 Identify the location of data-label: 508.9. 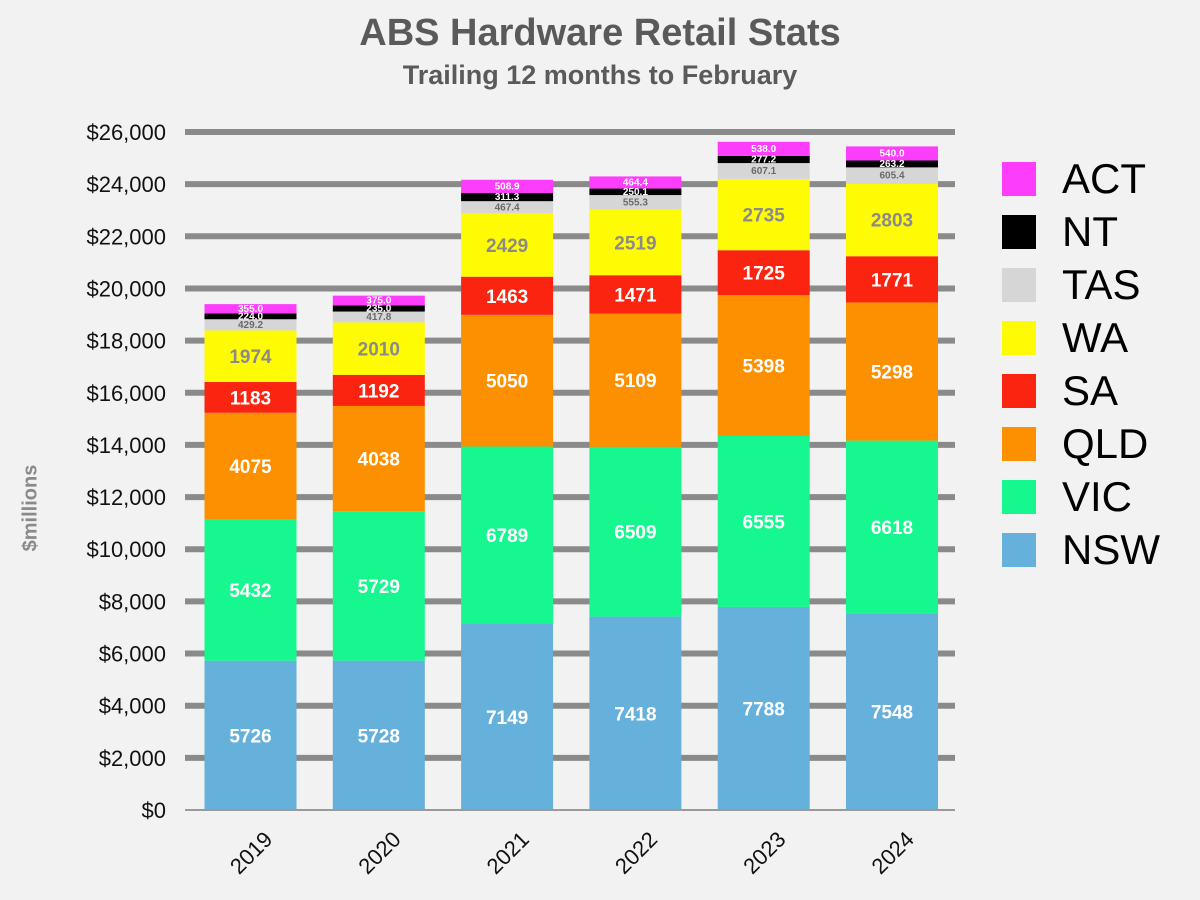
(507, 186).